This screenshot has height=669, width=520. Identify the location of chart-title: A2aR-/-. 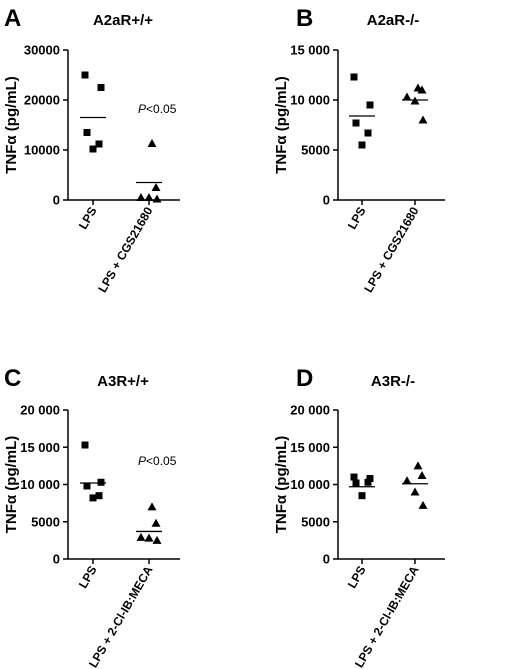
(393, 20).